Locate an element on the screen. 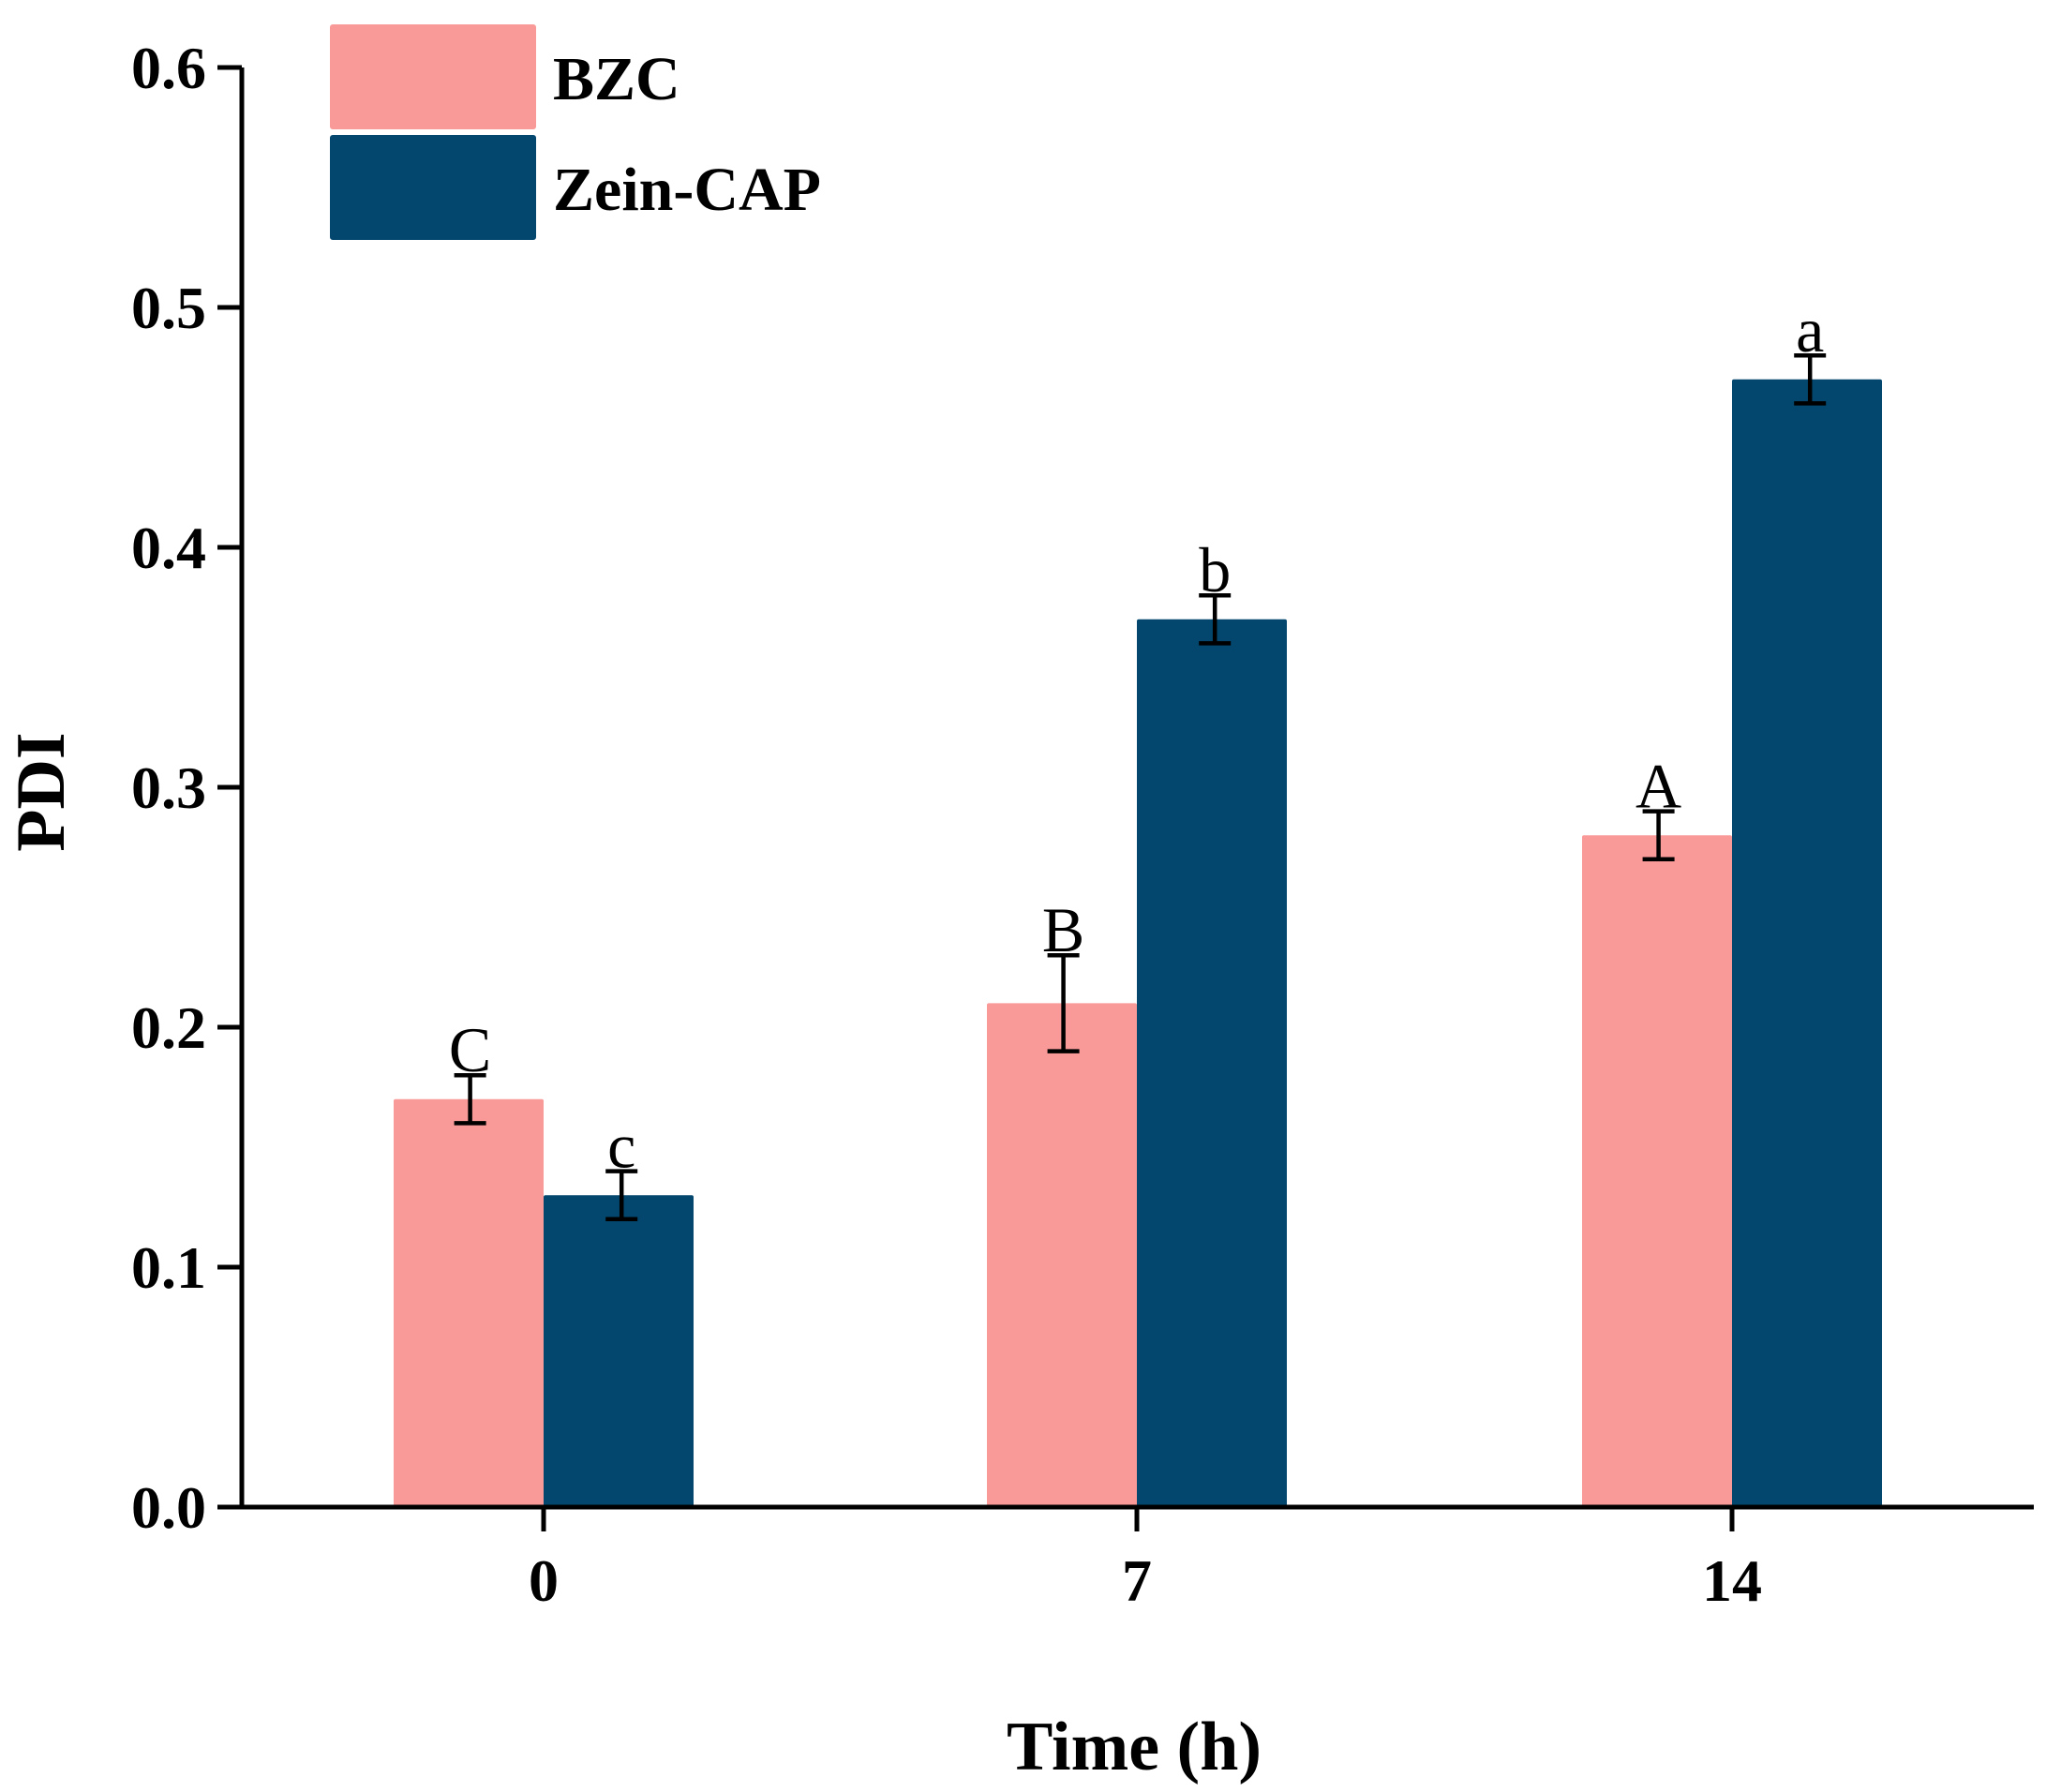 This screenshot has width=2046, height=1792. y-axis-title: PDI is located at coordinates (41, 792).